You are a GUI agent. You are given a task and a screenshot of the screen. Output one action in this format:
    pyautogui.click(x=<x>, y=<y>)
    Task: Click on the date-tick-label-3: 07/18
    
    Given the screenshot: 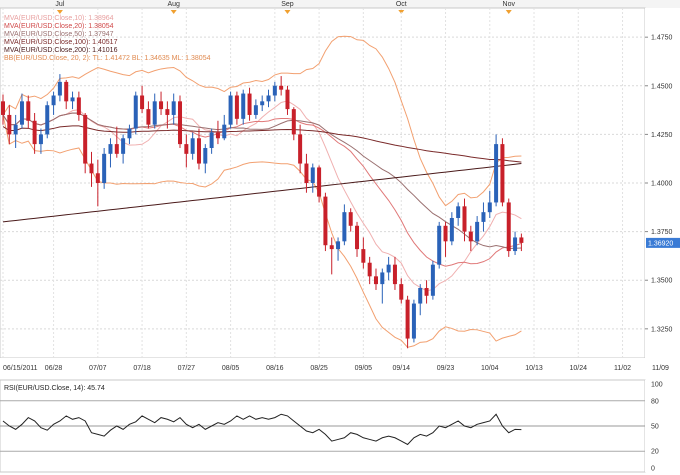 What is the action you would take?
    pyautogui.click(x=142, y=368)
    